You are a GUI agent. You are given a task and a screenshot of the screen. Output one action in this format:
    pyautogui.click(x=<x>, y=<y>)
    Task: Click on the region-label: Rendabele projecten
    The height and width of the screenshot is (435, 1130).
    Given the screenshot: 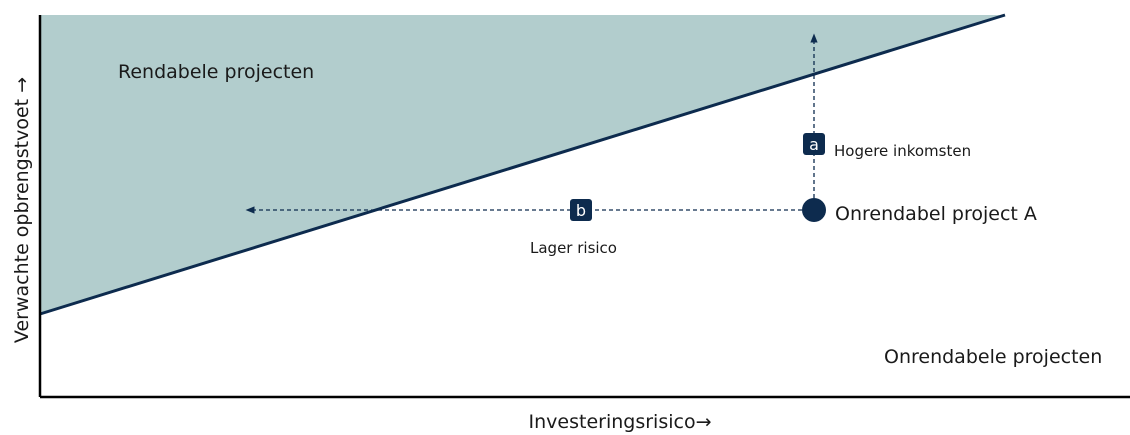 What is the action you would take?
    pyautogui.click(x=216, y=72)
    